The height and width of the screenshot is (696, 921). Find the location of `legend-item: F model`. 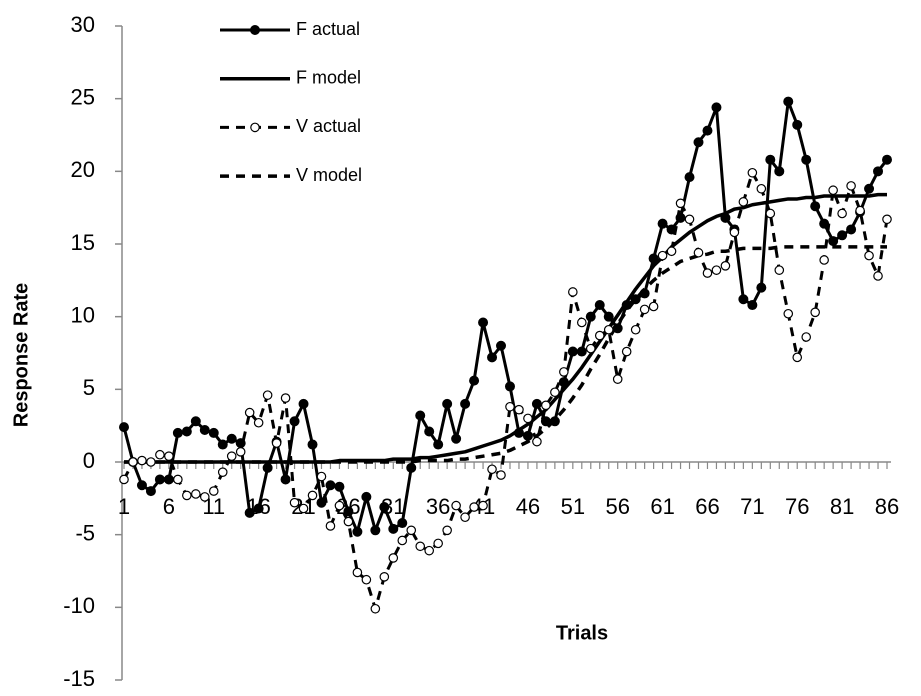

legend-item: F model is located at coordinates (290, 77).